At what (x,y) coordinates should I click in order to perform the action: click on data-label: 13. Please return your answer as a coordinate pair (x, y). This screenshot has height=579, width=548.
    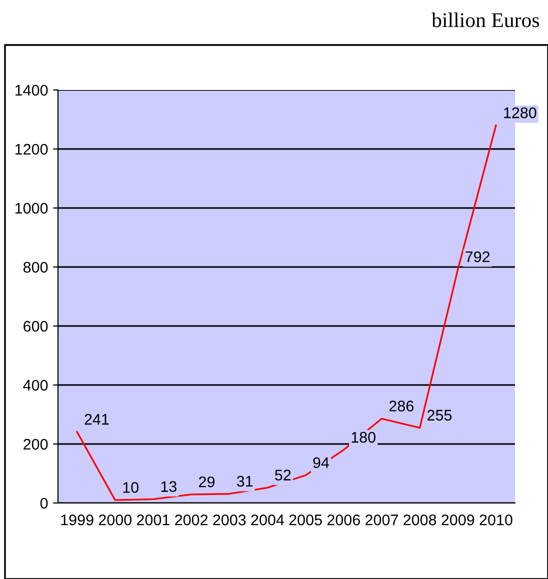
    Looking at the image, I should click on (168, 486).